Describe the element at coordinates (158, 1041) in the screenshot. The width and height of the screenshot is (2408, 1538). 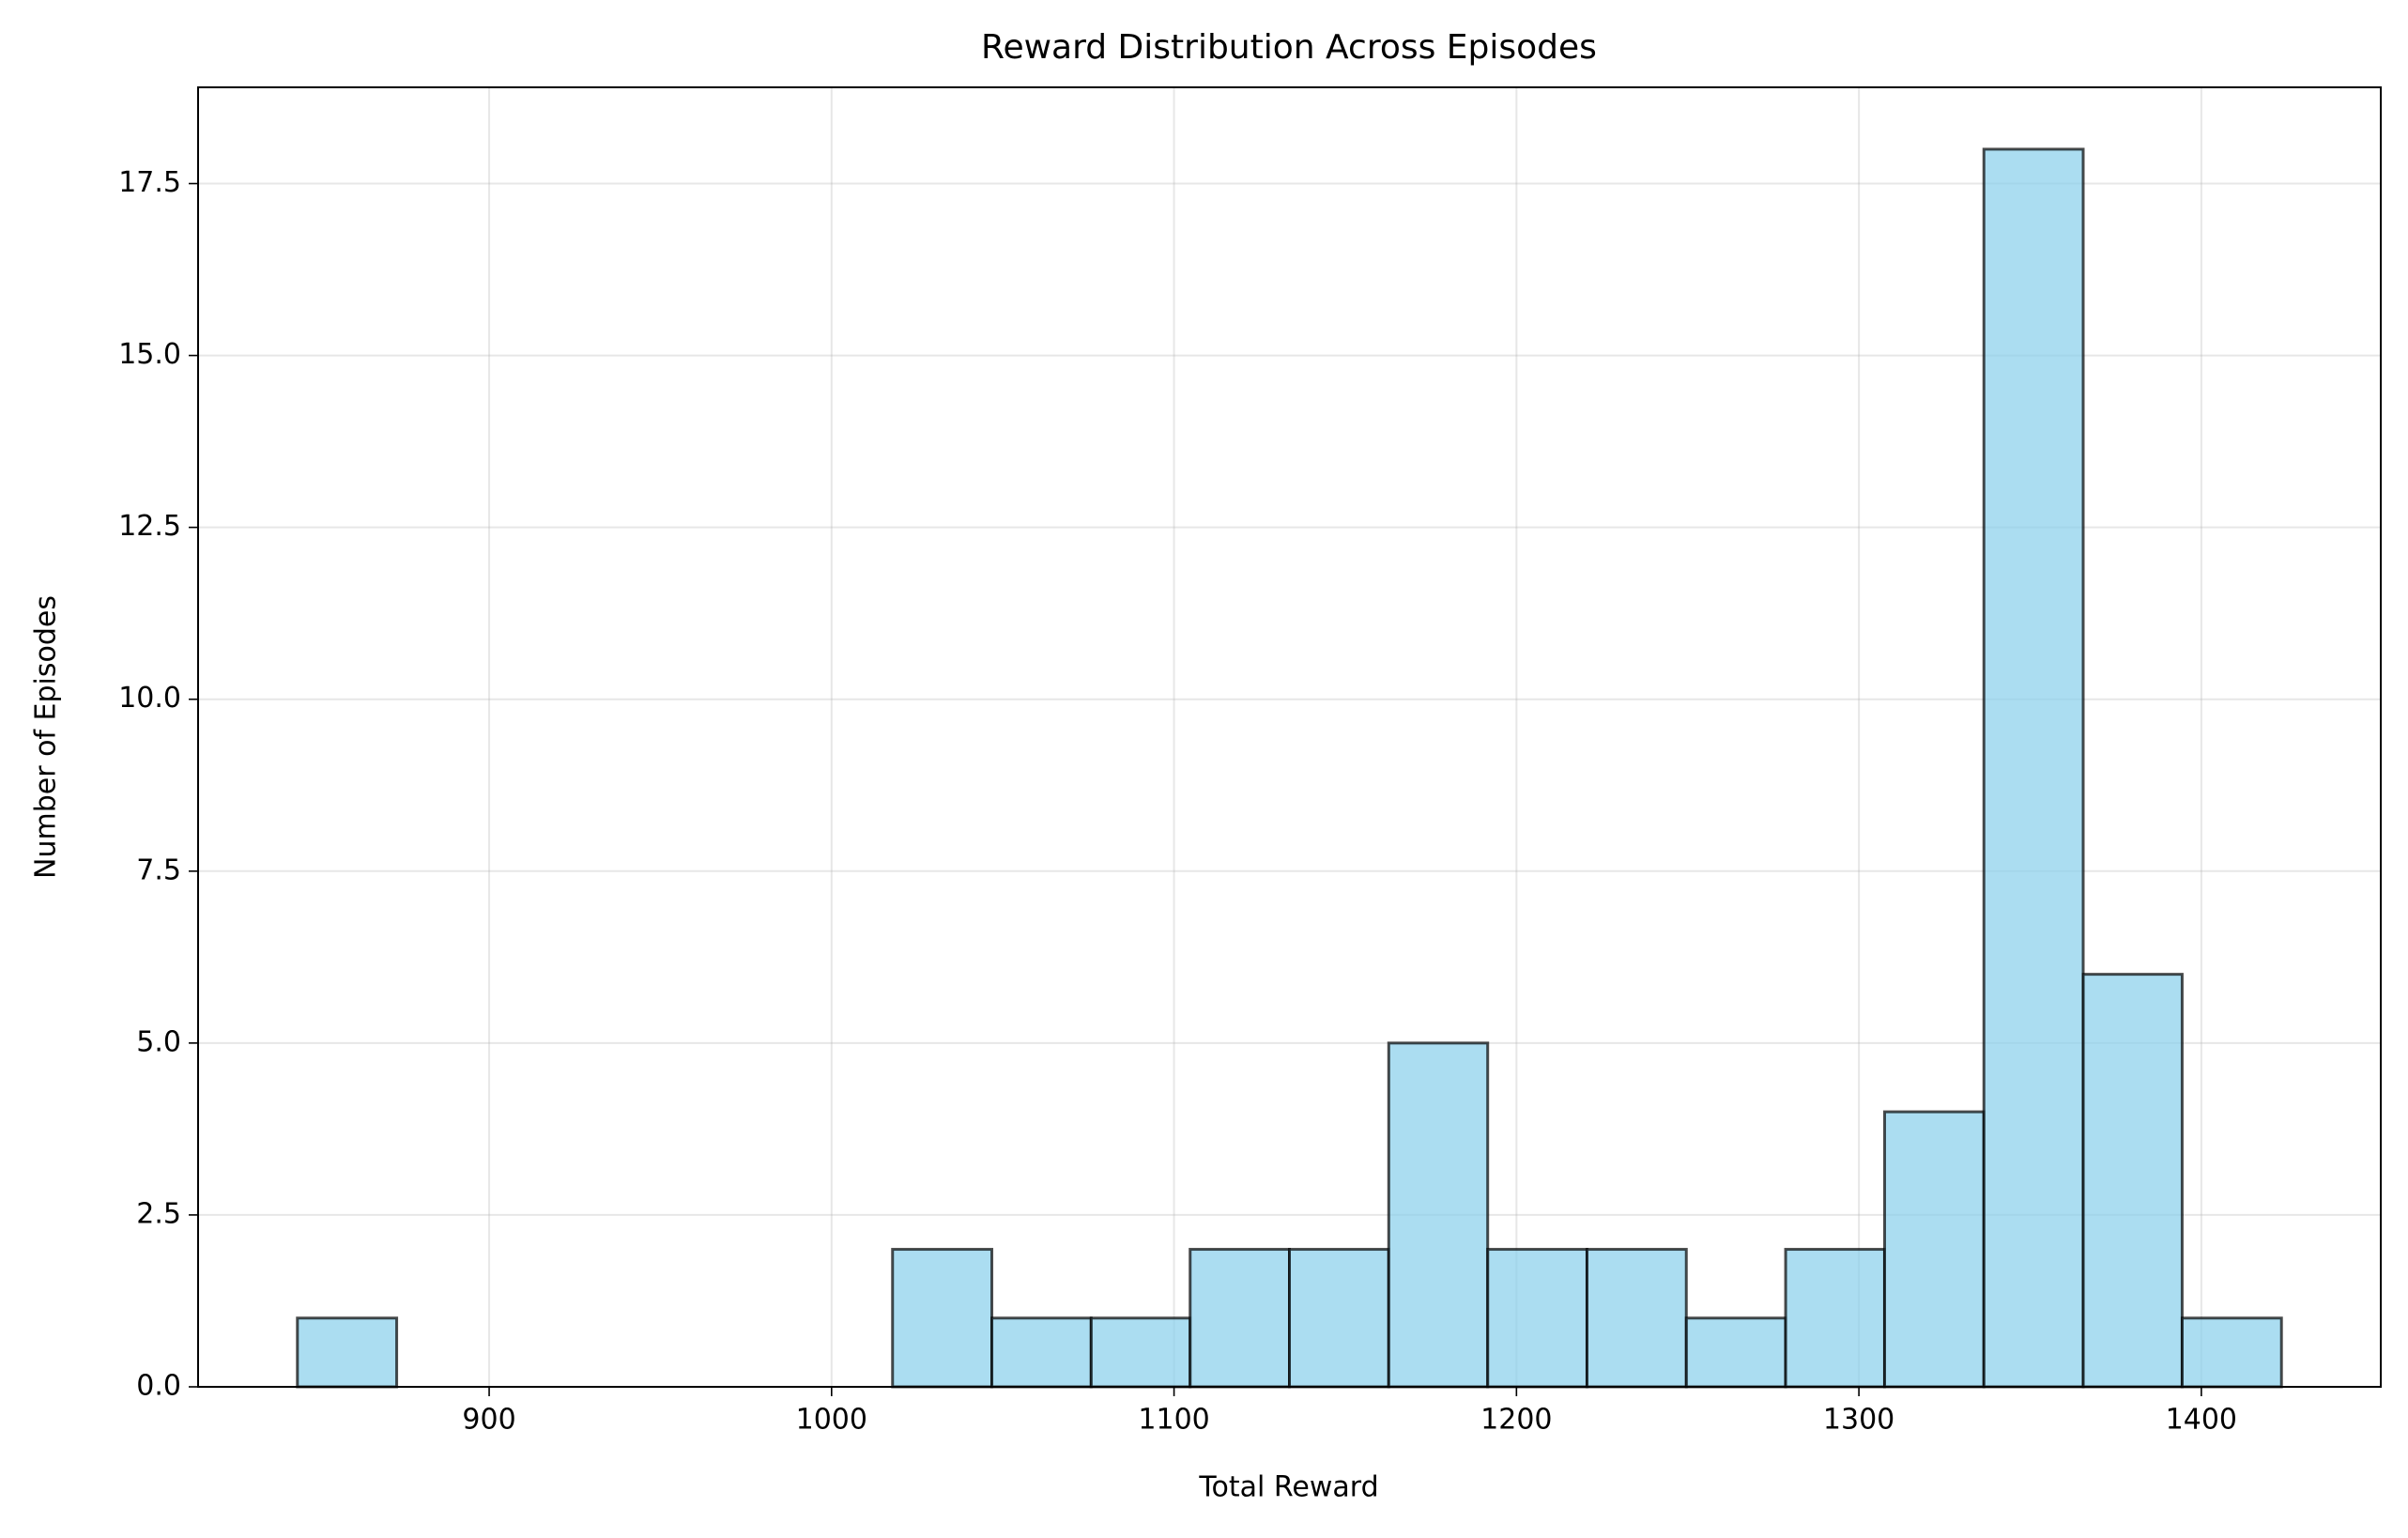
I see `y-tick-label: 5.0` at that location.